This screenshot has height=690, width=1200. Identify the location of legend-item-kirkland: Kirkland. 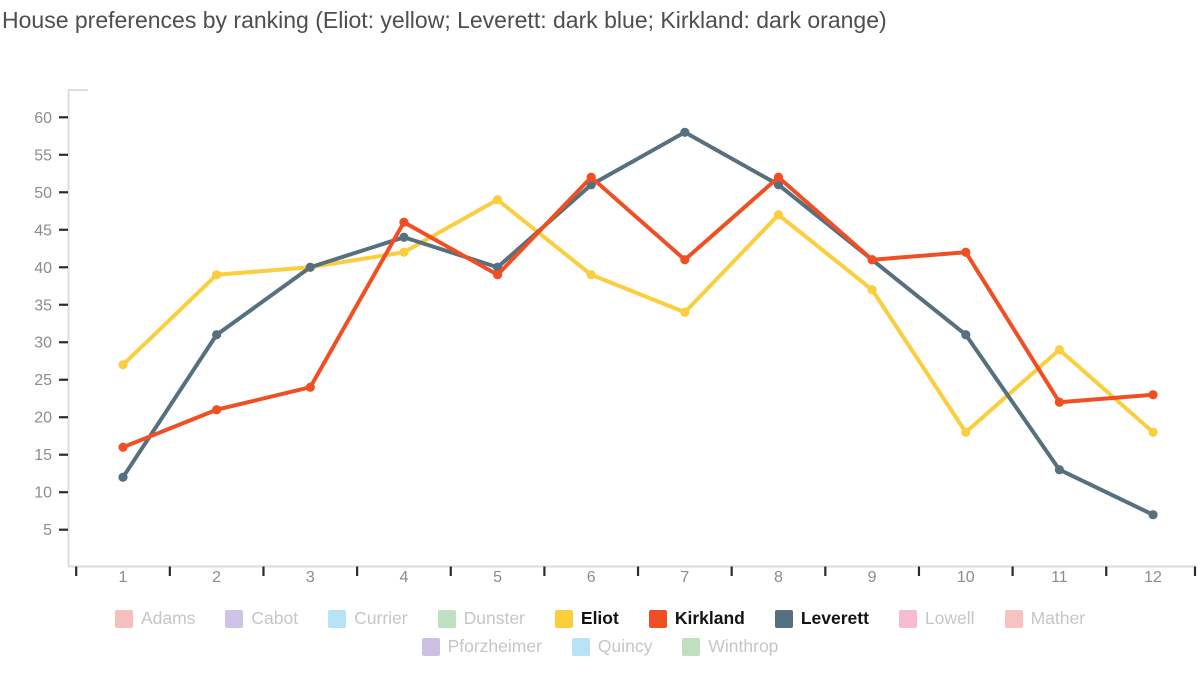
(696, 618).